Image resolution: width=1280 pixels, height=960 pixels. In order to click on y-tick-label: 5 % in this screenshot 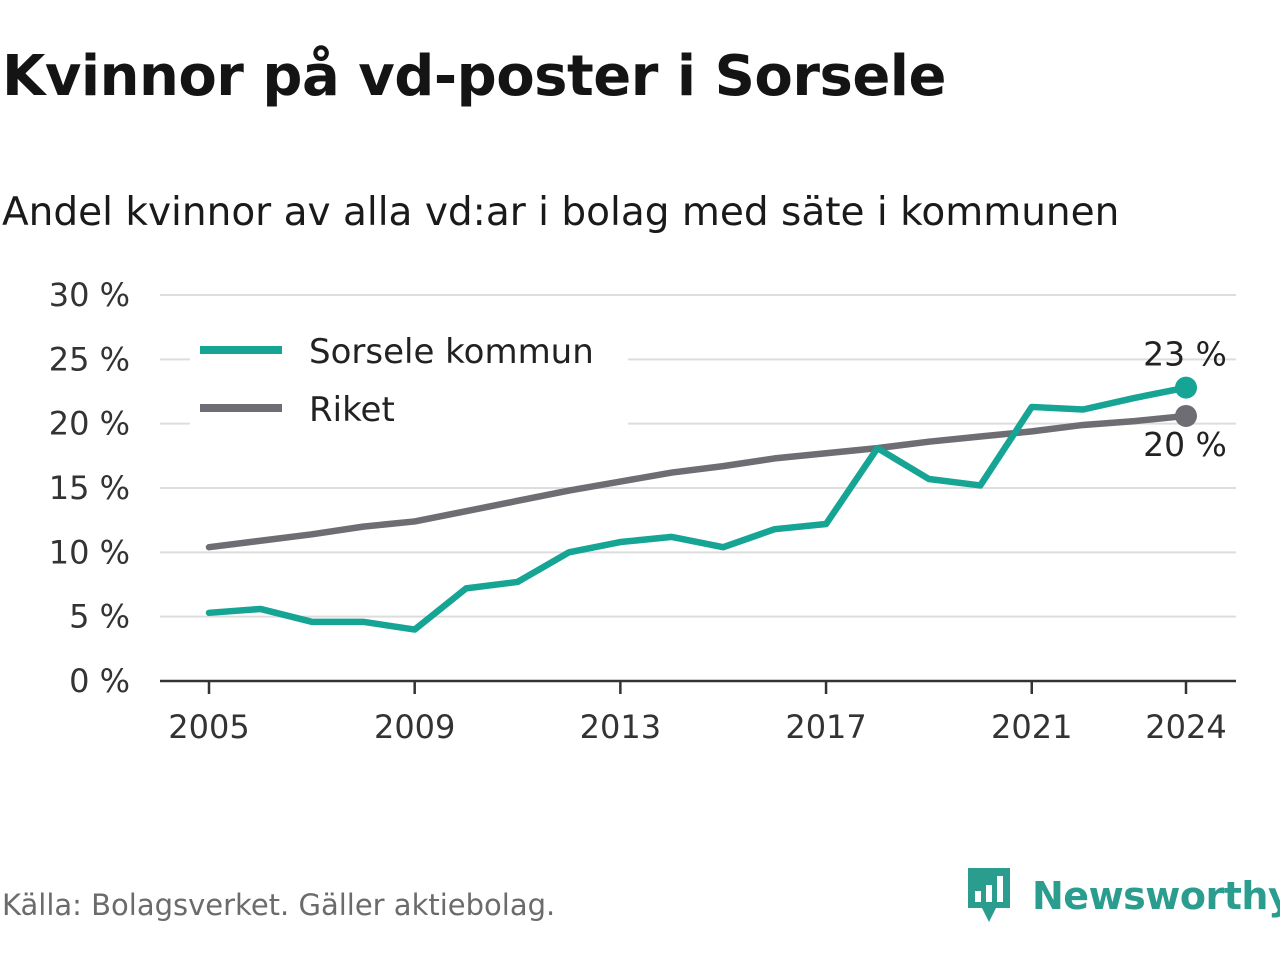, I will do `click(99, 617)`.